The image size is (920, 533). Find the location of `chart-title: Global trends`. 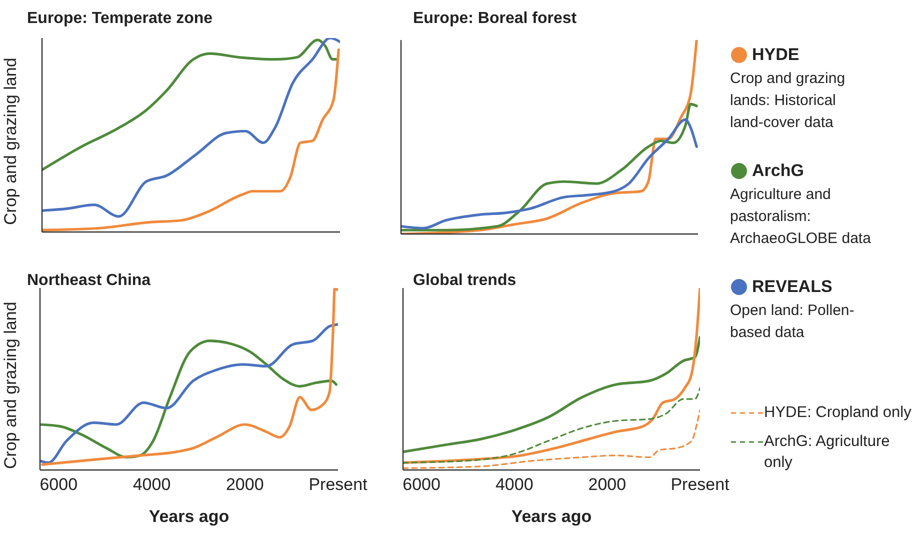

chart-title: Global trends is located at coordinates (464, 281).